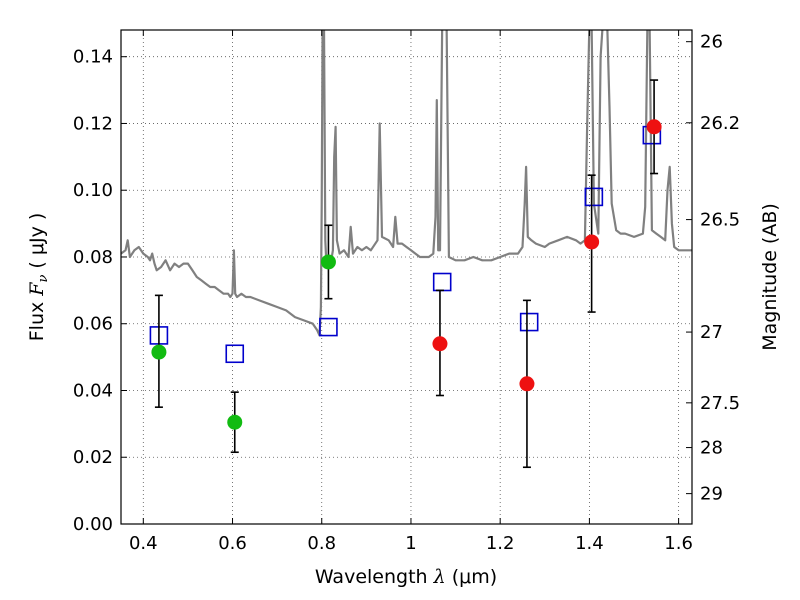 The height and width of the screenshot is (600, 800). What do you see at coordinates (321, 543) in the screenshot?
I see `x-tick-label: 0.8` at bounding box center [321, 543].